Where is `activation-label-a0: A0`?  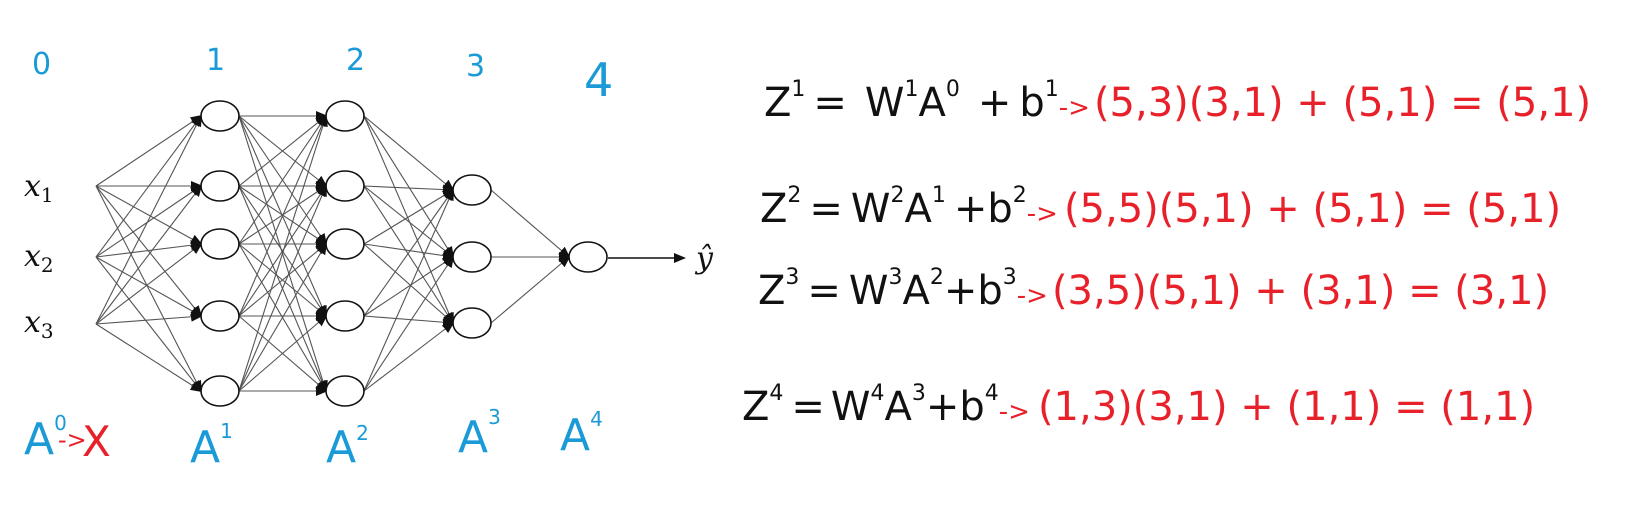
activation-label-a0: A0 is located at coordinates (45, 438).